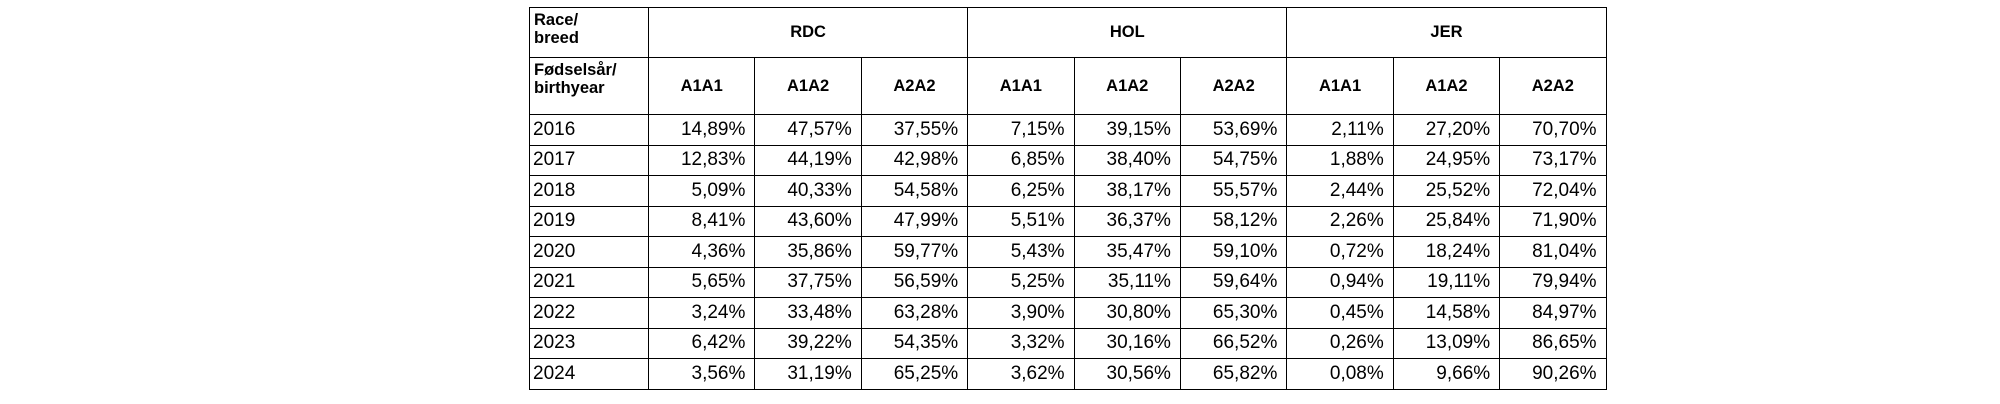  What do you see at coordinates (1446, 32) in the screenshot?
I see `group-header-jer: JER` at bounding box center [1446, 32].